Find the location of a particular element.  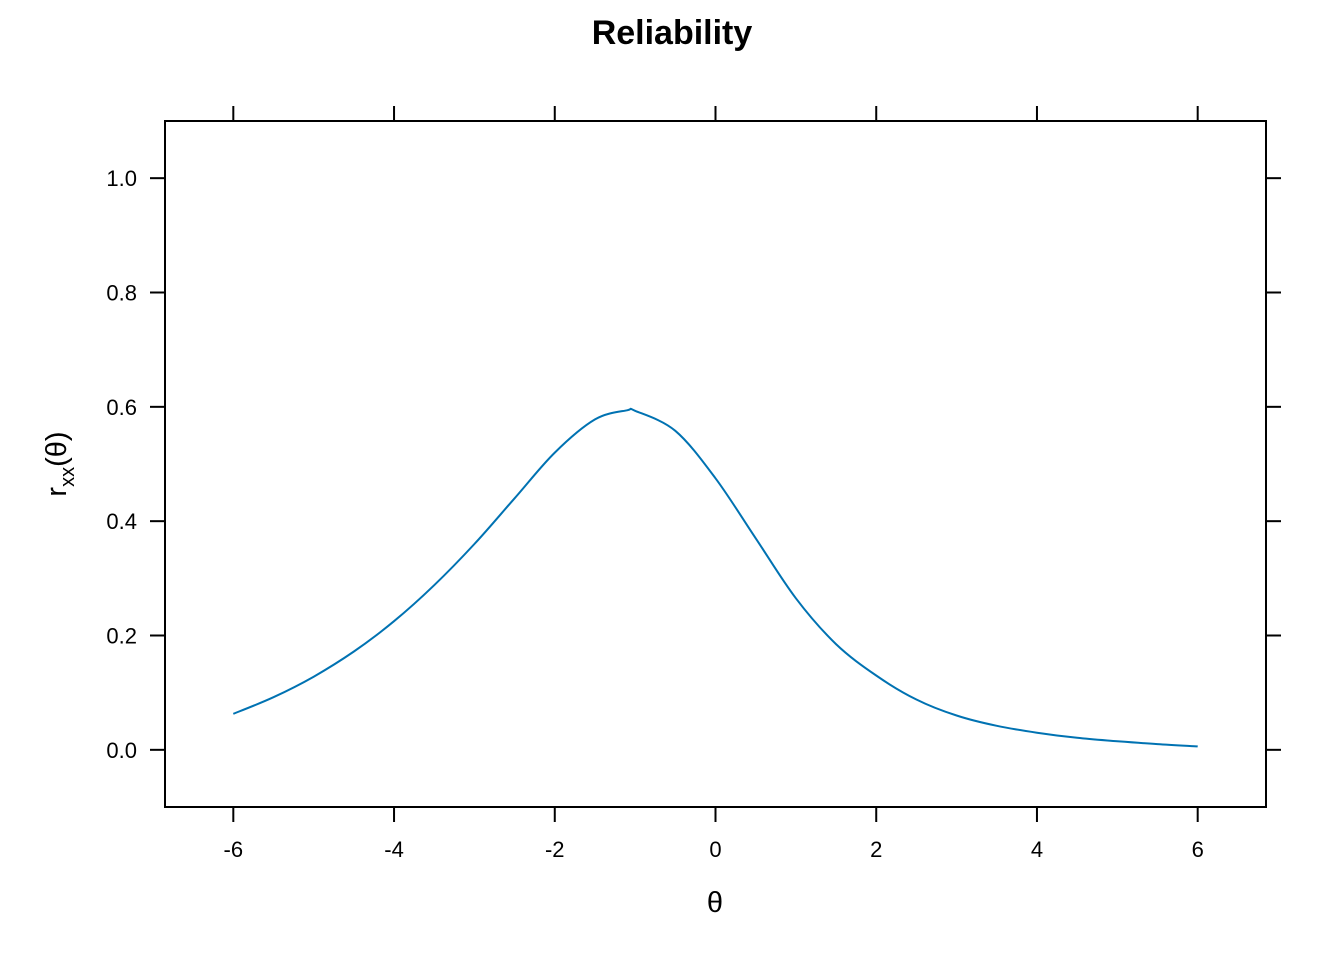

y-axis-label: rxx(θ) is located at coordinates (60, 463).